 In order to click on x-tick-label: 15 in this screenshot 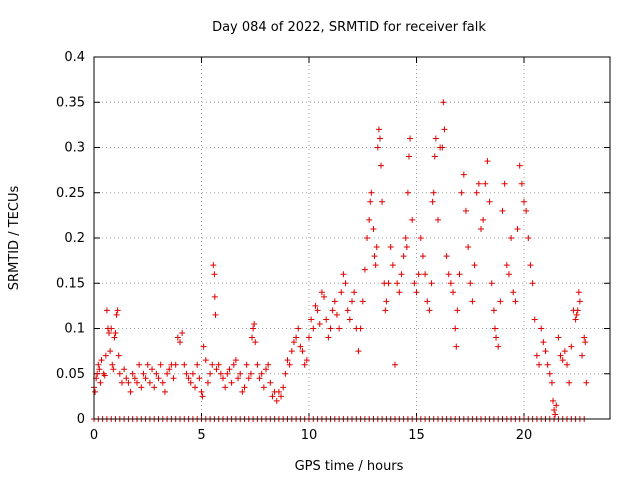, I will do `click(416, 435)`.